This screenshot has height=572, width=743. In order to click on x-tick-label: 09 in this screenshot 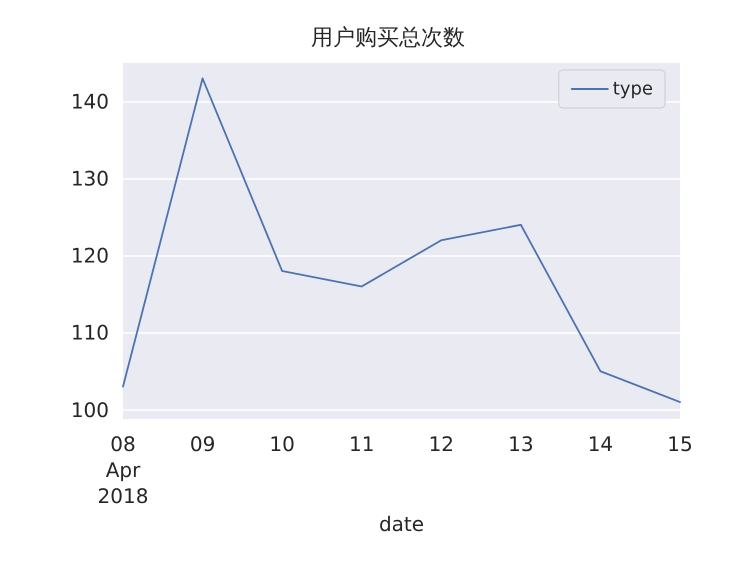, I will do `click(203, 444)`.